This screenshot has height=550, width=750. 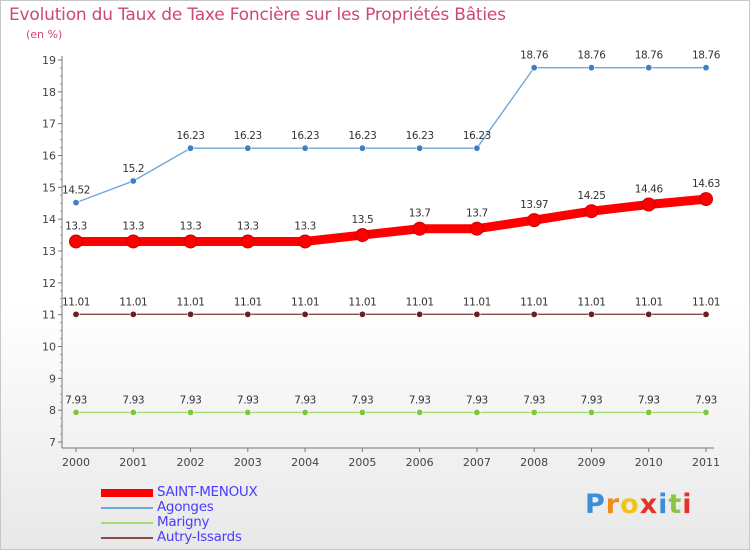 What do you see at coordinates (649, 190) in the screenshot?
I see `data-label: 14.46` at bounding box center [649, 190].